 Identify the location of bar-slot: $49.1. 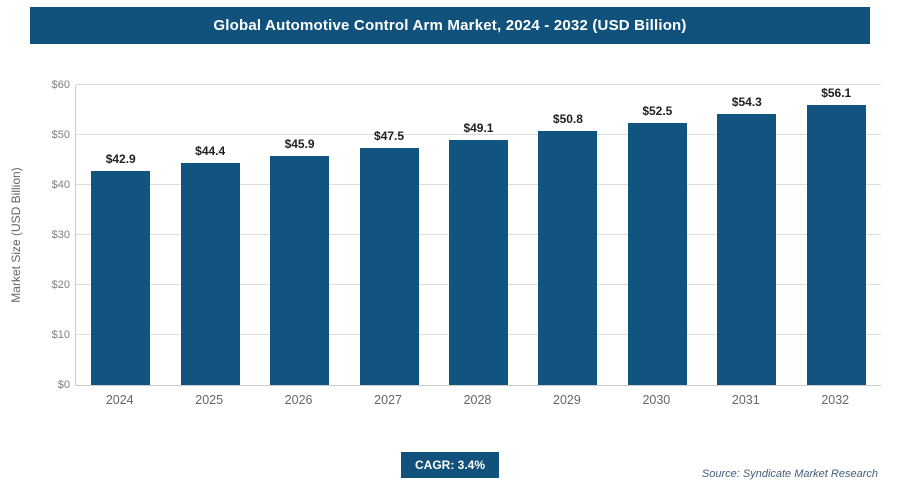
(478, 235).